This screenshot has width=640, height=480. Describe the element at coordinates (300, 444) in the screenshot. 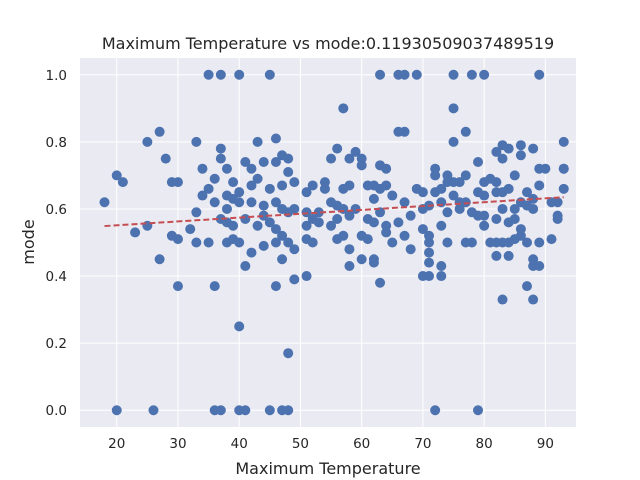

I see `x-tick-label: 50` at that location.